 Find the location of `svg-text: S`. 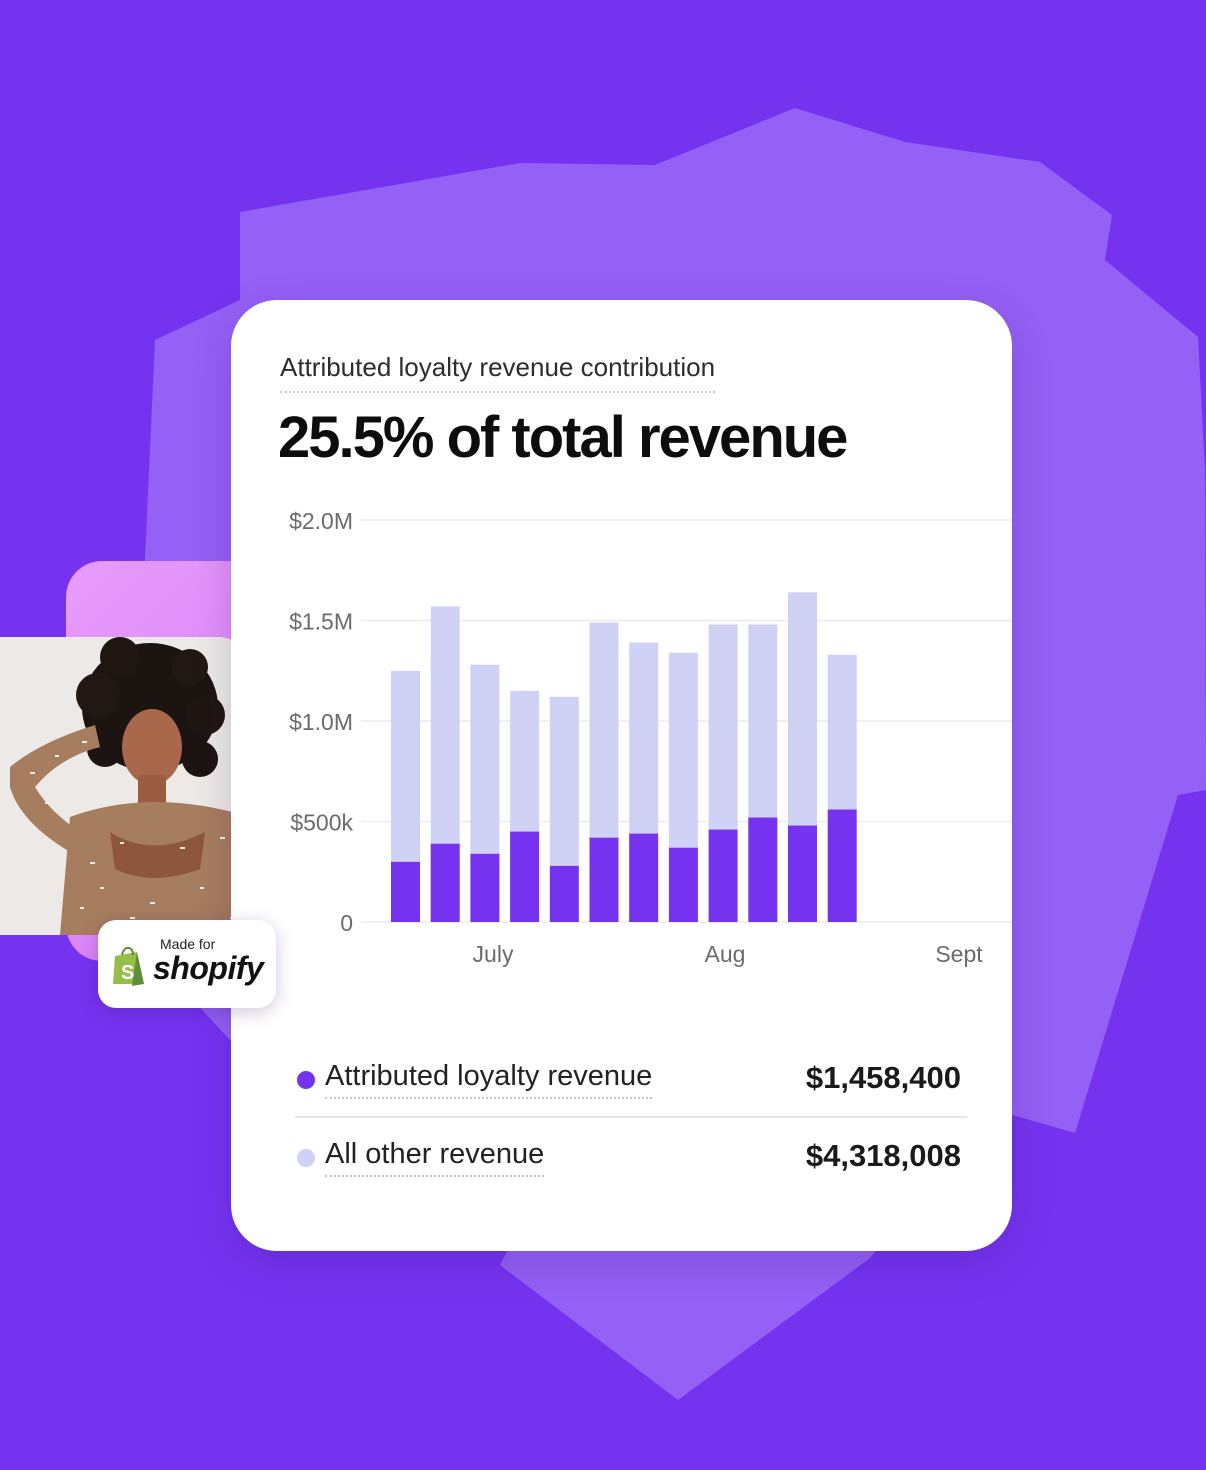

svg-text: S is located at coordinates (127, 973).